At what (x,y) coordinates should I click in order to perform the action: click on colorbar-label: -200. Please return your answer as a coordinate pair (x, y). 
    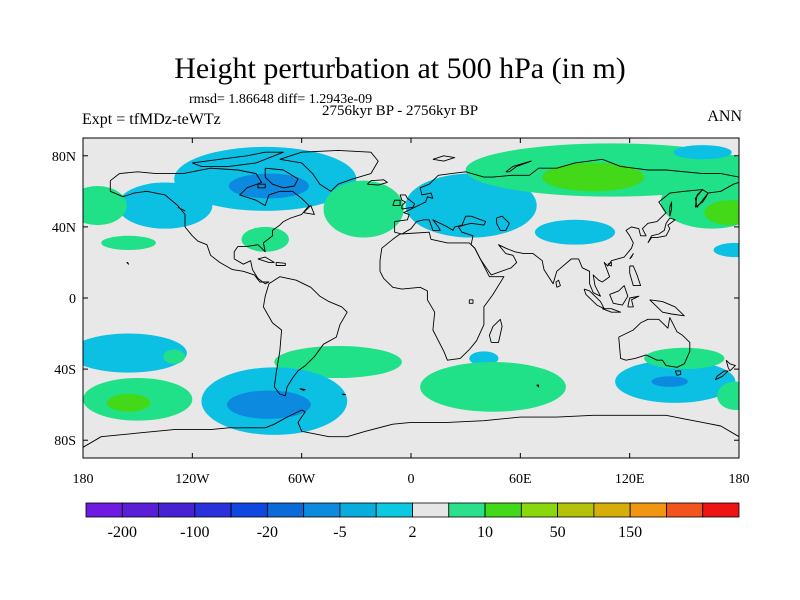
    Looking at the image, I should click on (122, 532).